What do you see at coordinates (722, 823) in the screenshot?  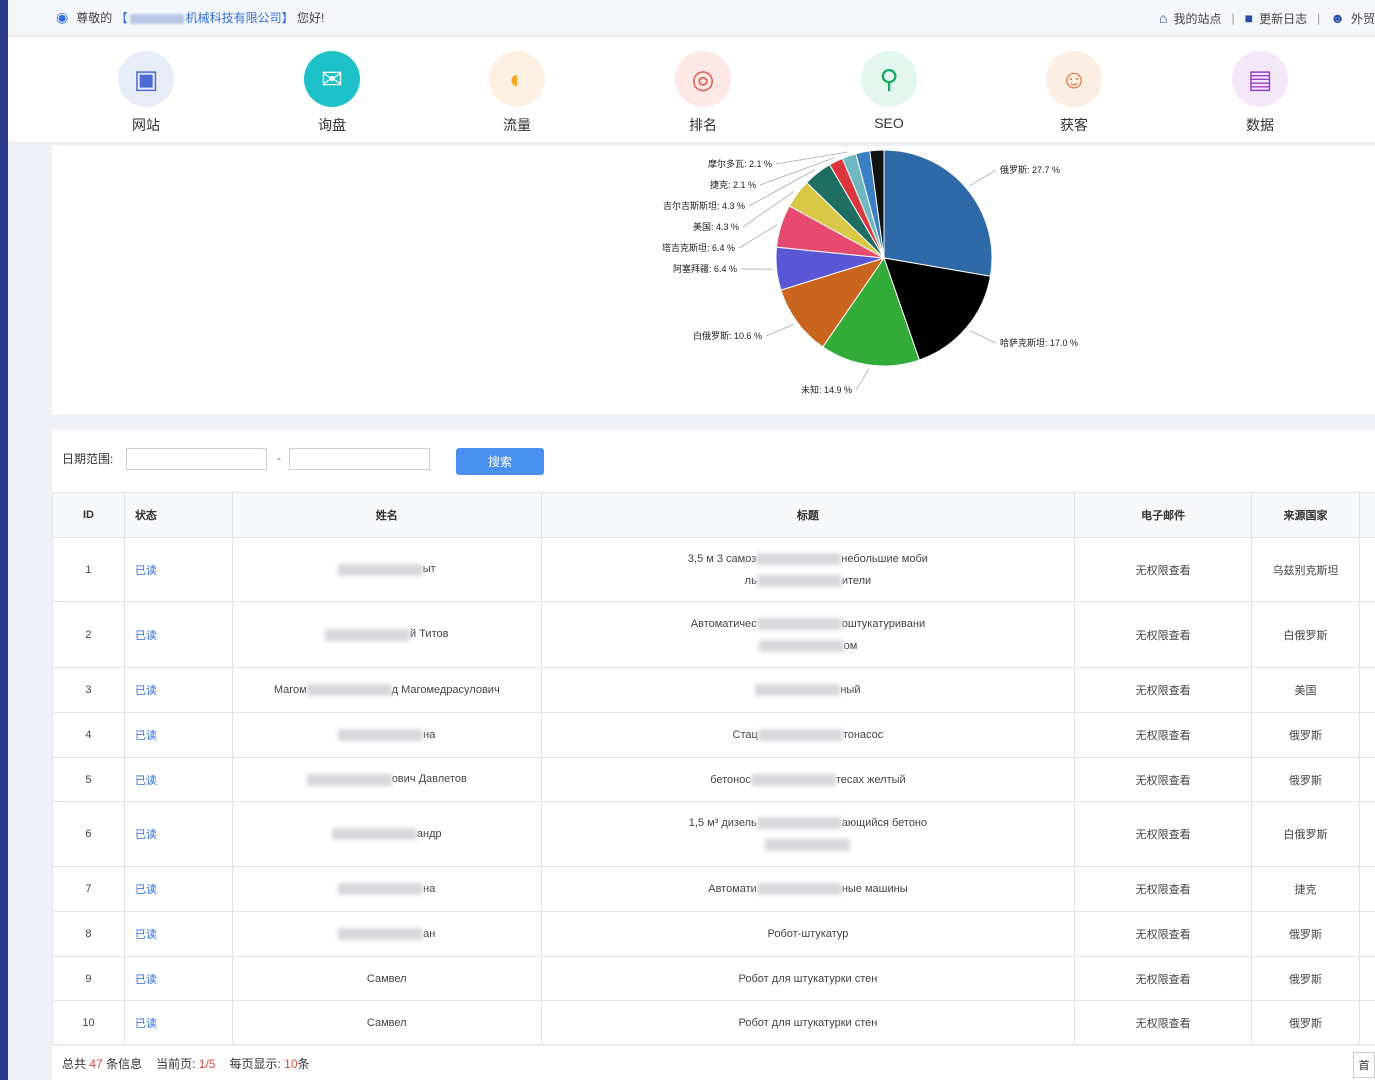 I see `title-text: 1,5 м³ дизель` at bounding box center [722, 823].